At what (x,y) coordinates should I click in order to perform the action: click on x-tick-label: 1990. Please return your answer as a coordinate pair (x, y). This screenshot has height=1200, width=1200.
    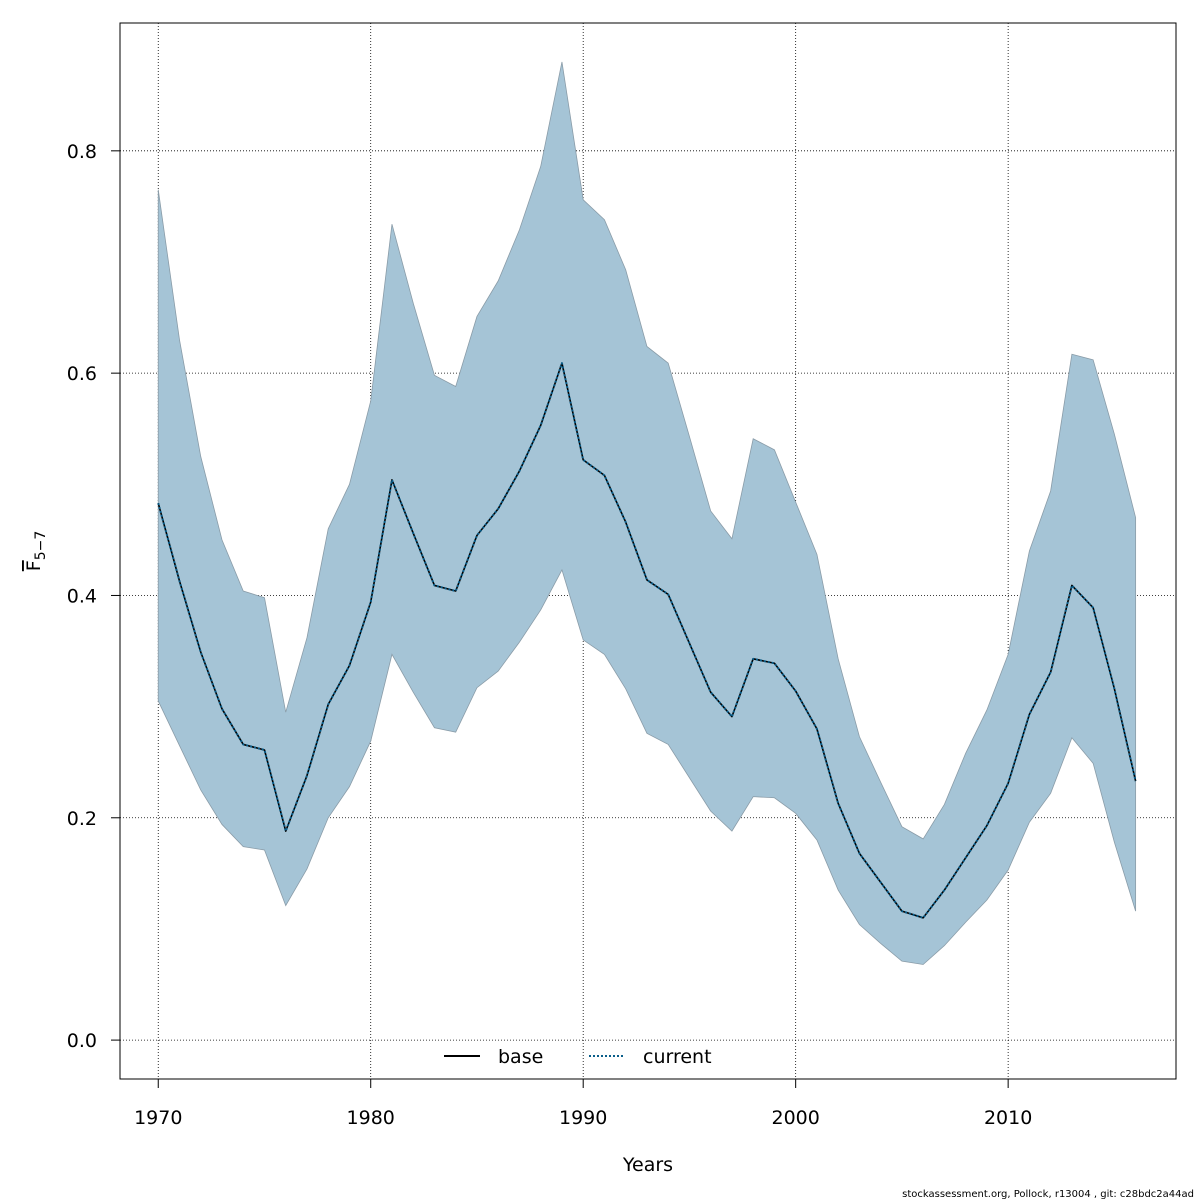
    Looking at the image, I should click on (583, 1118).